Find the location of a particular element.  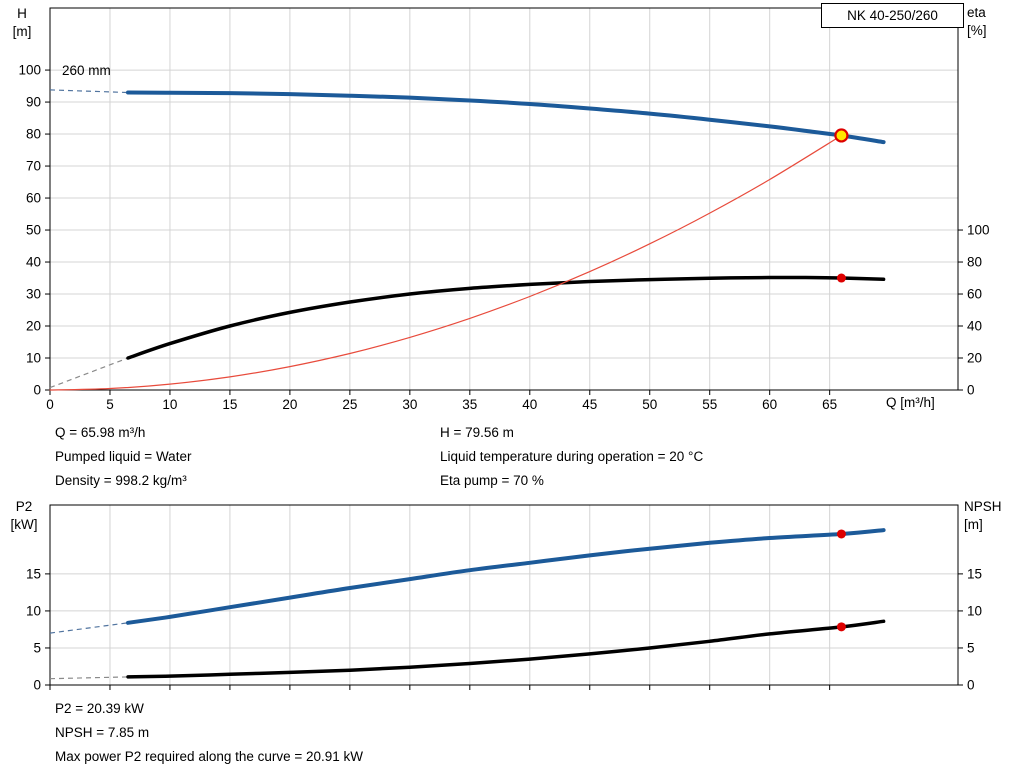

info-density: Density = 998.2 kg/m³ is located at coordinates (121, 480).